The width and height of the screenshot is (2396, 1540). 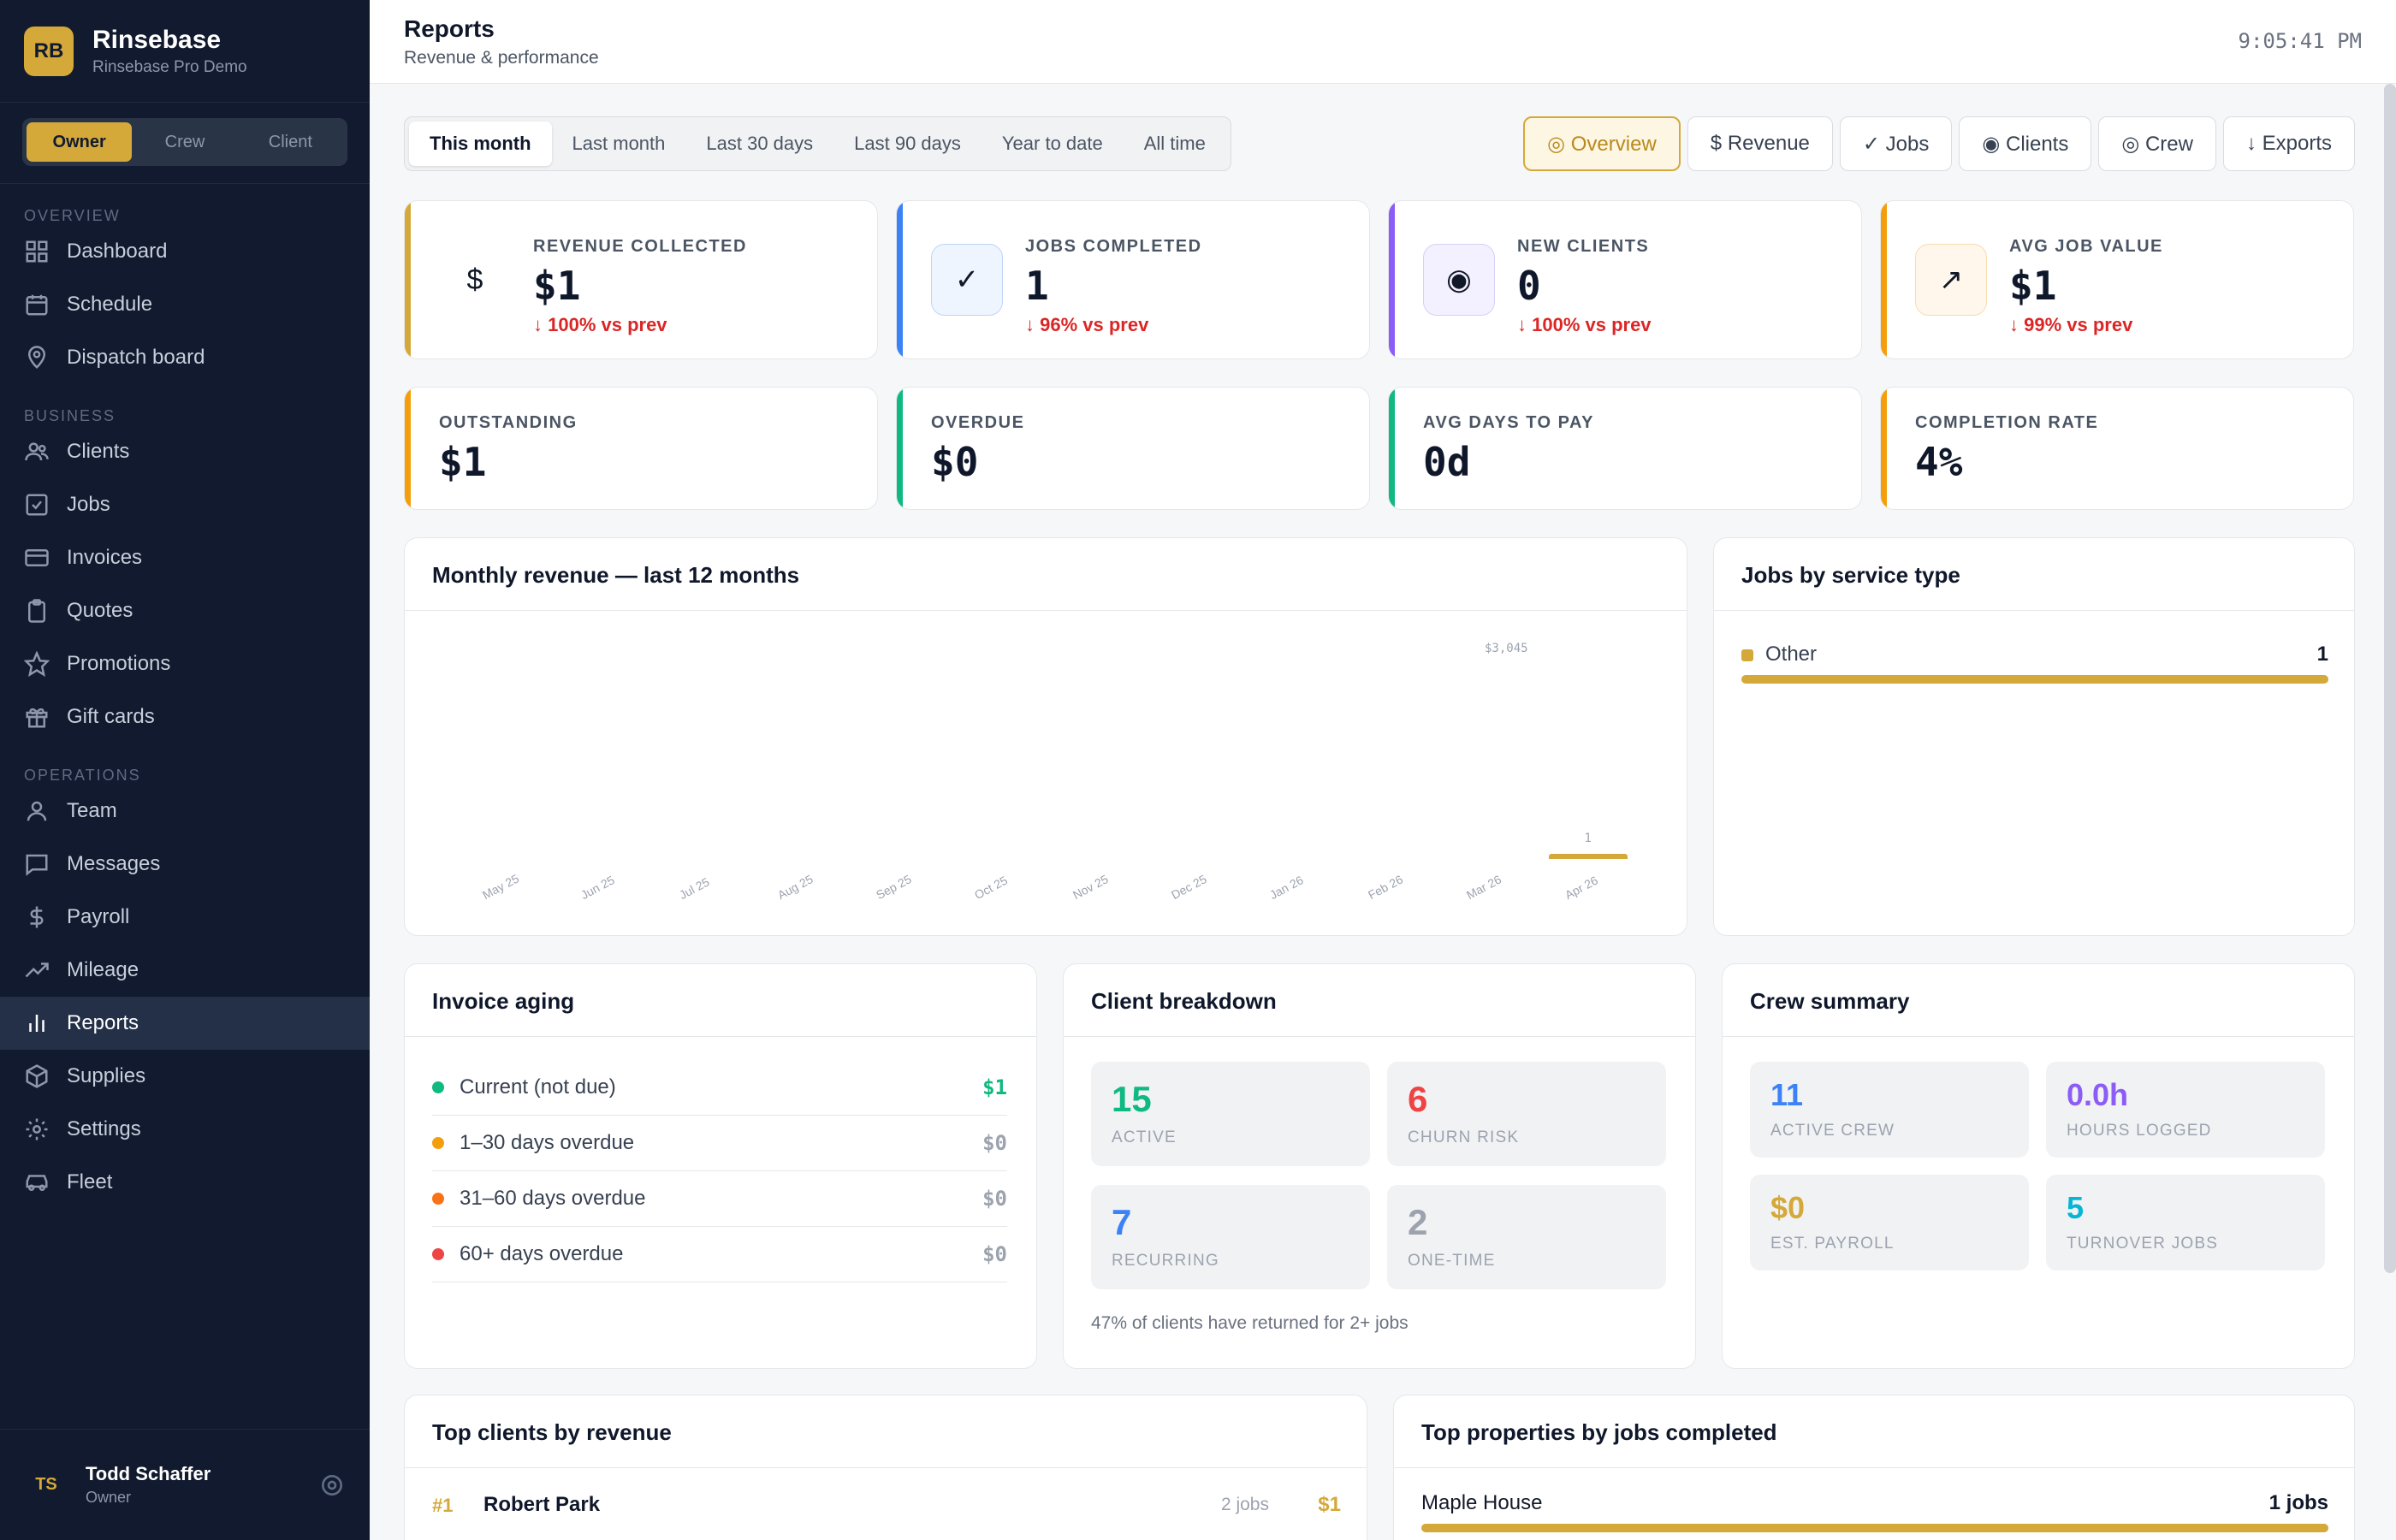 I want to click on brand-logo: RB, so click(x=49, y=51).